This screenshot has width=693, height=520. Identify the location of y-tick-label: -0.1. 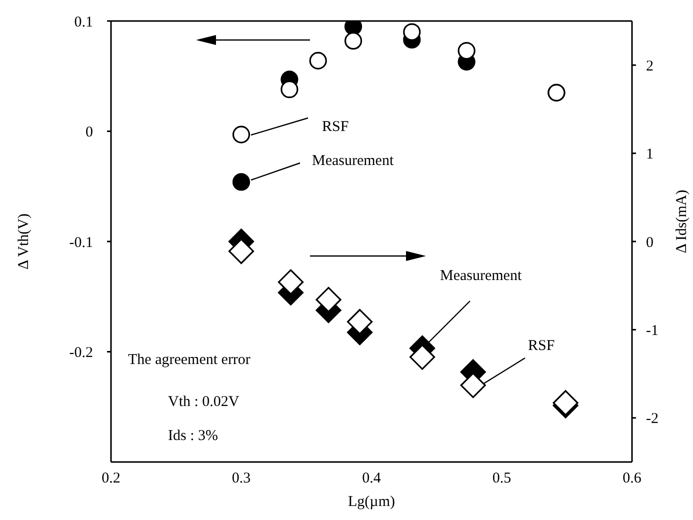
(81, 242).